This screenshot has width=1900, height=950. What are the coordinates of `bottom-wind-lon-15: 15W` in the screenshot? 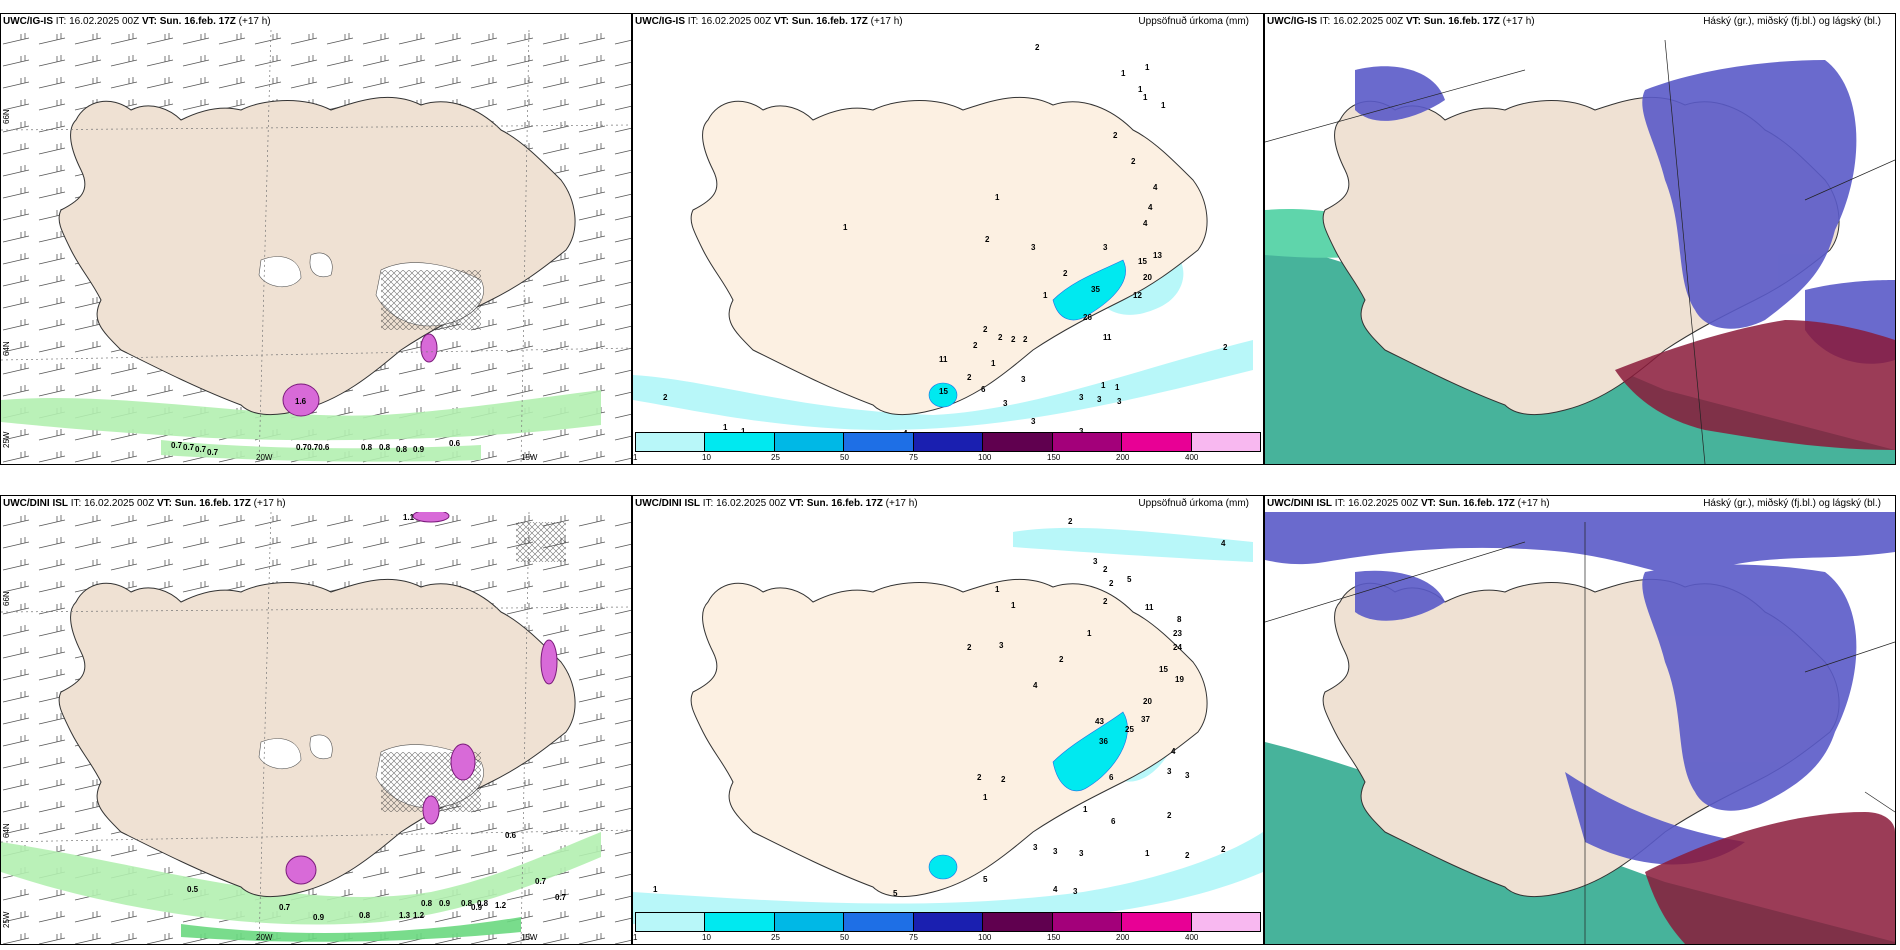 It's located at (529, 937).